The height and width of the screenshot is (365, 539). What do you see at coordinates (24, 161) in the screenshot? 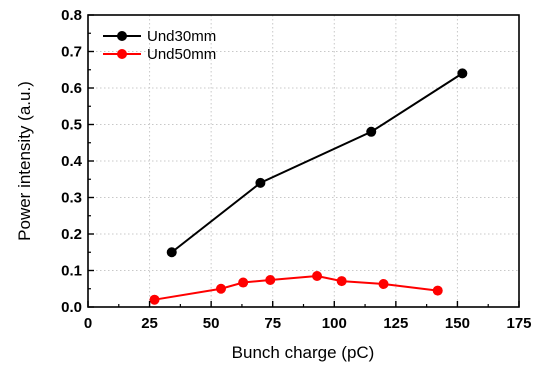
I see `y-axis-label: Power intensity (a.u.)` at bounding box center [24, 161].